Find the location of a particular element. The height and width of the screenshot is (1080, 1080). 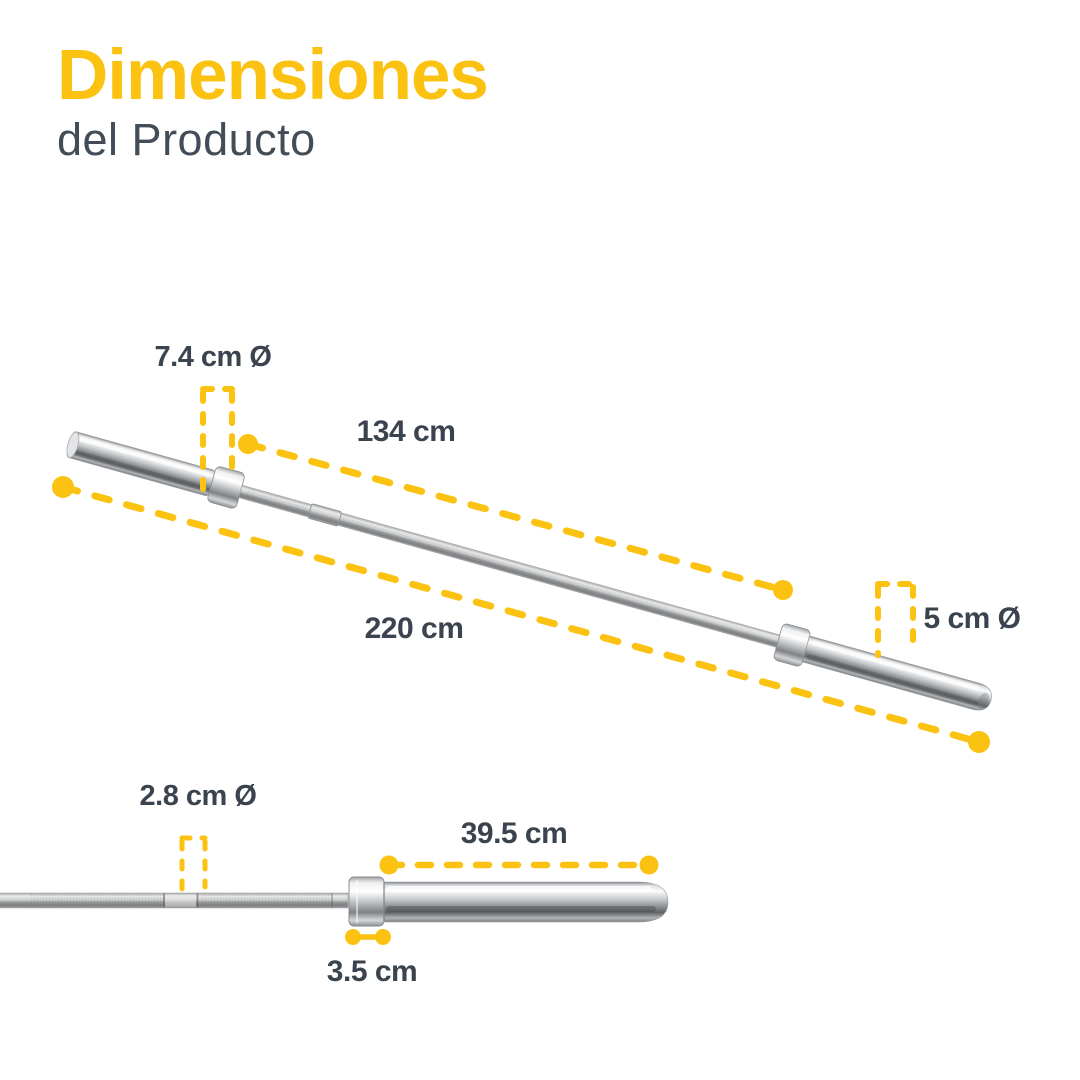

label-shaft-diameter: 2.8 cm Ø is located at coordinates (198, 796).